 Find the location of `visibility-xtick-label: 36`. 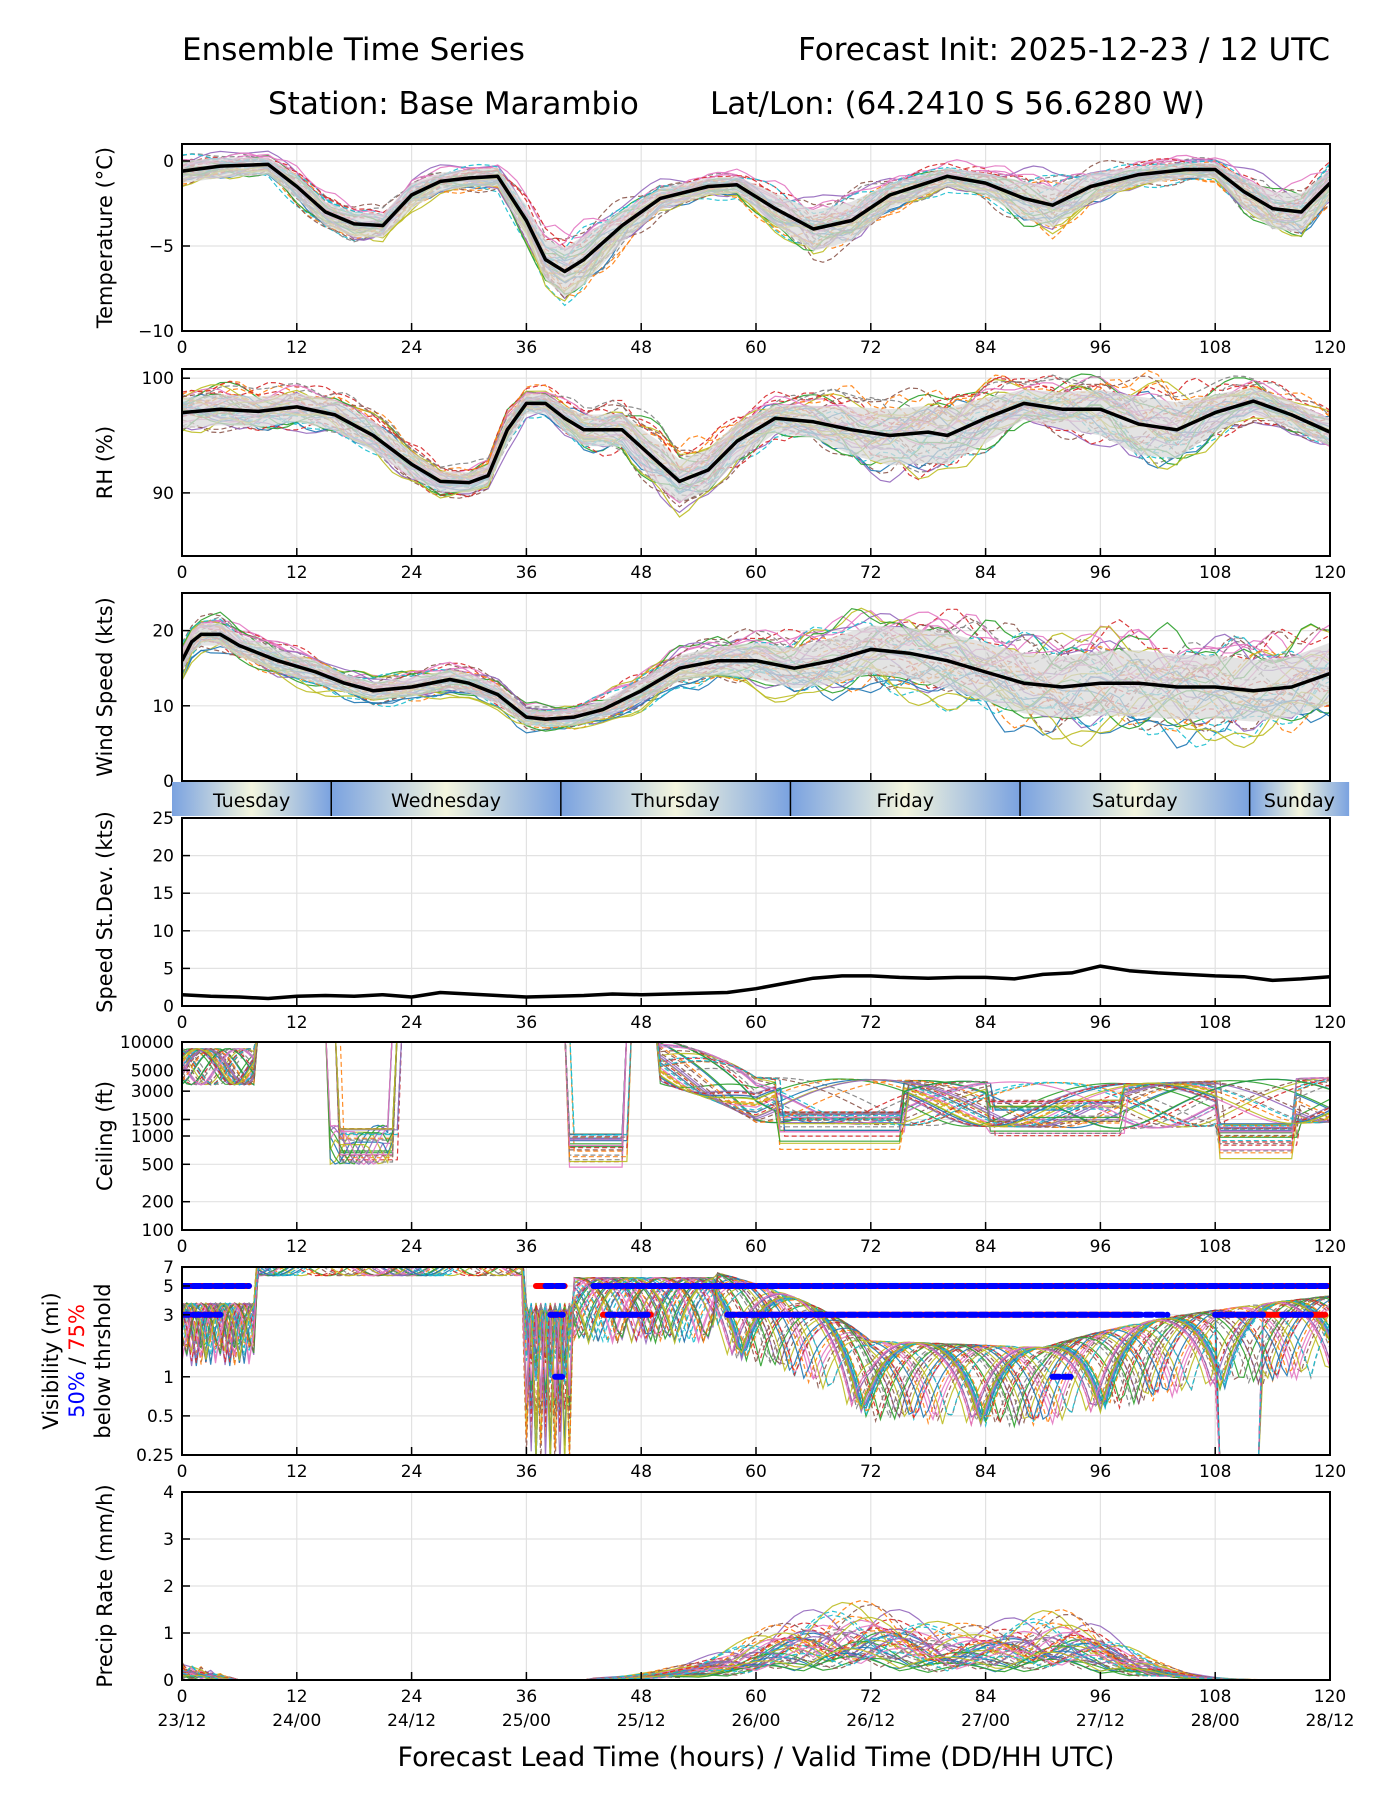

visibility-xtick-label: 36 is located at coordinates (527, 1472).